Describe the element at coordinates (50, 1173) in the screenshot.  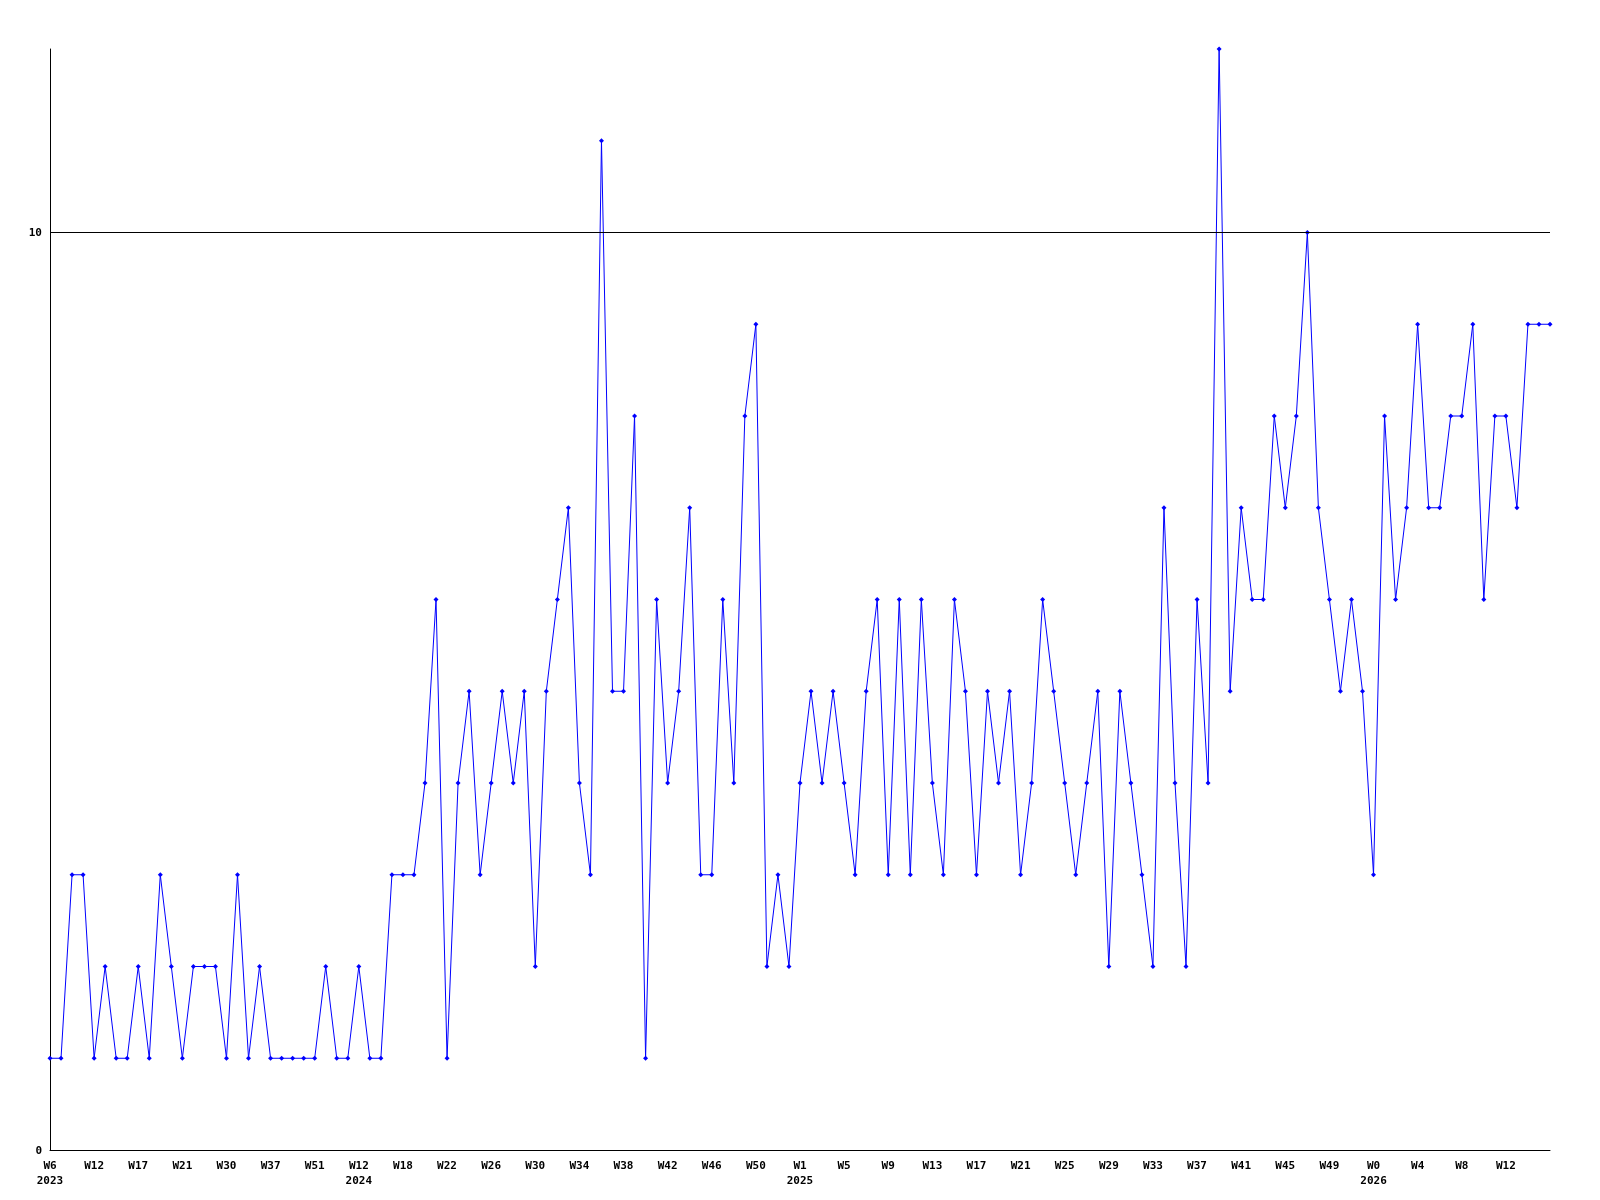
I see `x-tick-label: W6 2023` at that location.